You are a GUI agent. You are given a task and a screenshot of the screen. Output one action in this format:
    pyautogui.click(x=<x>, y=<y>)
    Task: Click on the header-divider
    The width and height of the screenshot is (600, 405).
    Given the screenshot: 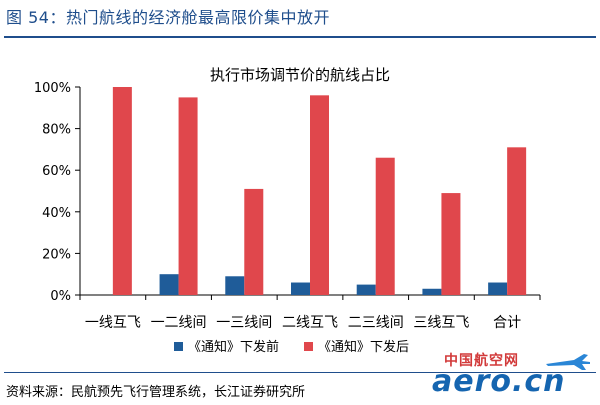 What is the action you would take?
    pyautogui.click(x=300, y=37)
    